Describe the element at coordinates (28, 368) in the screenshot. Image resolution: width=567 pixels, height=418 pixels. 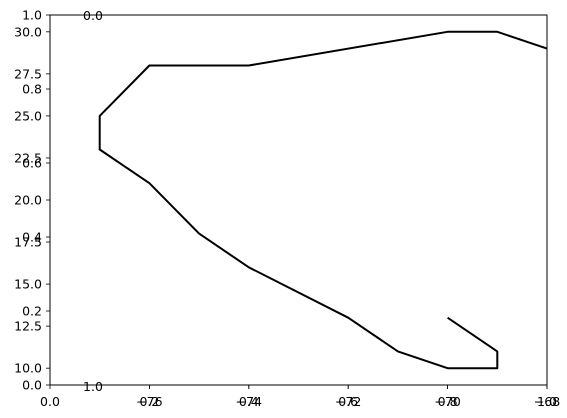
I see `y-tick-label: 10.0` at that location.